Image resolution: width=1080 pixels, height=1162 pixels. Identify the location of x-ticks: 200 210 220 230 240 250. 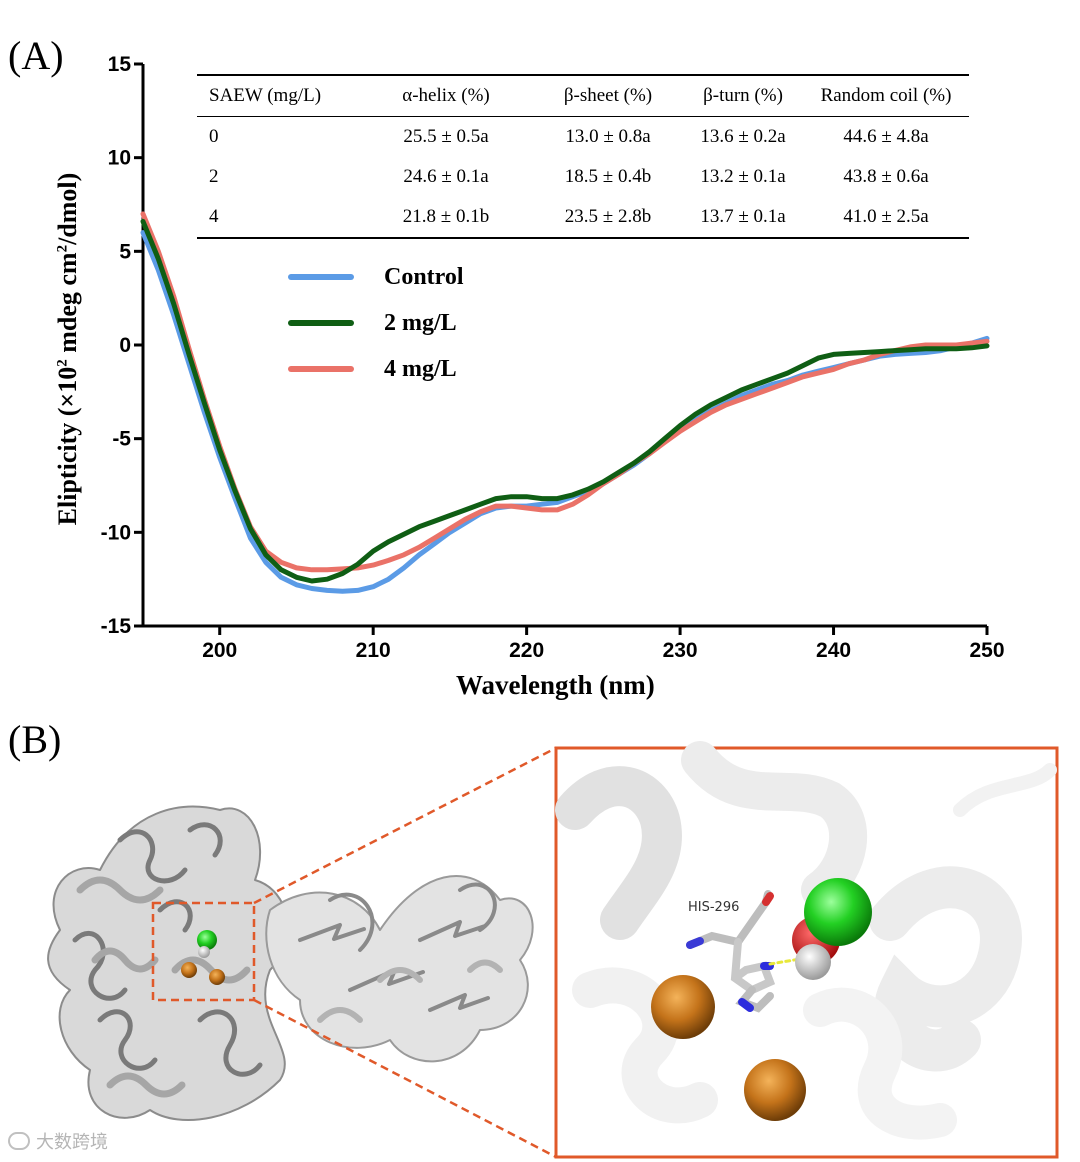
(603, 644).